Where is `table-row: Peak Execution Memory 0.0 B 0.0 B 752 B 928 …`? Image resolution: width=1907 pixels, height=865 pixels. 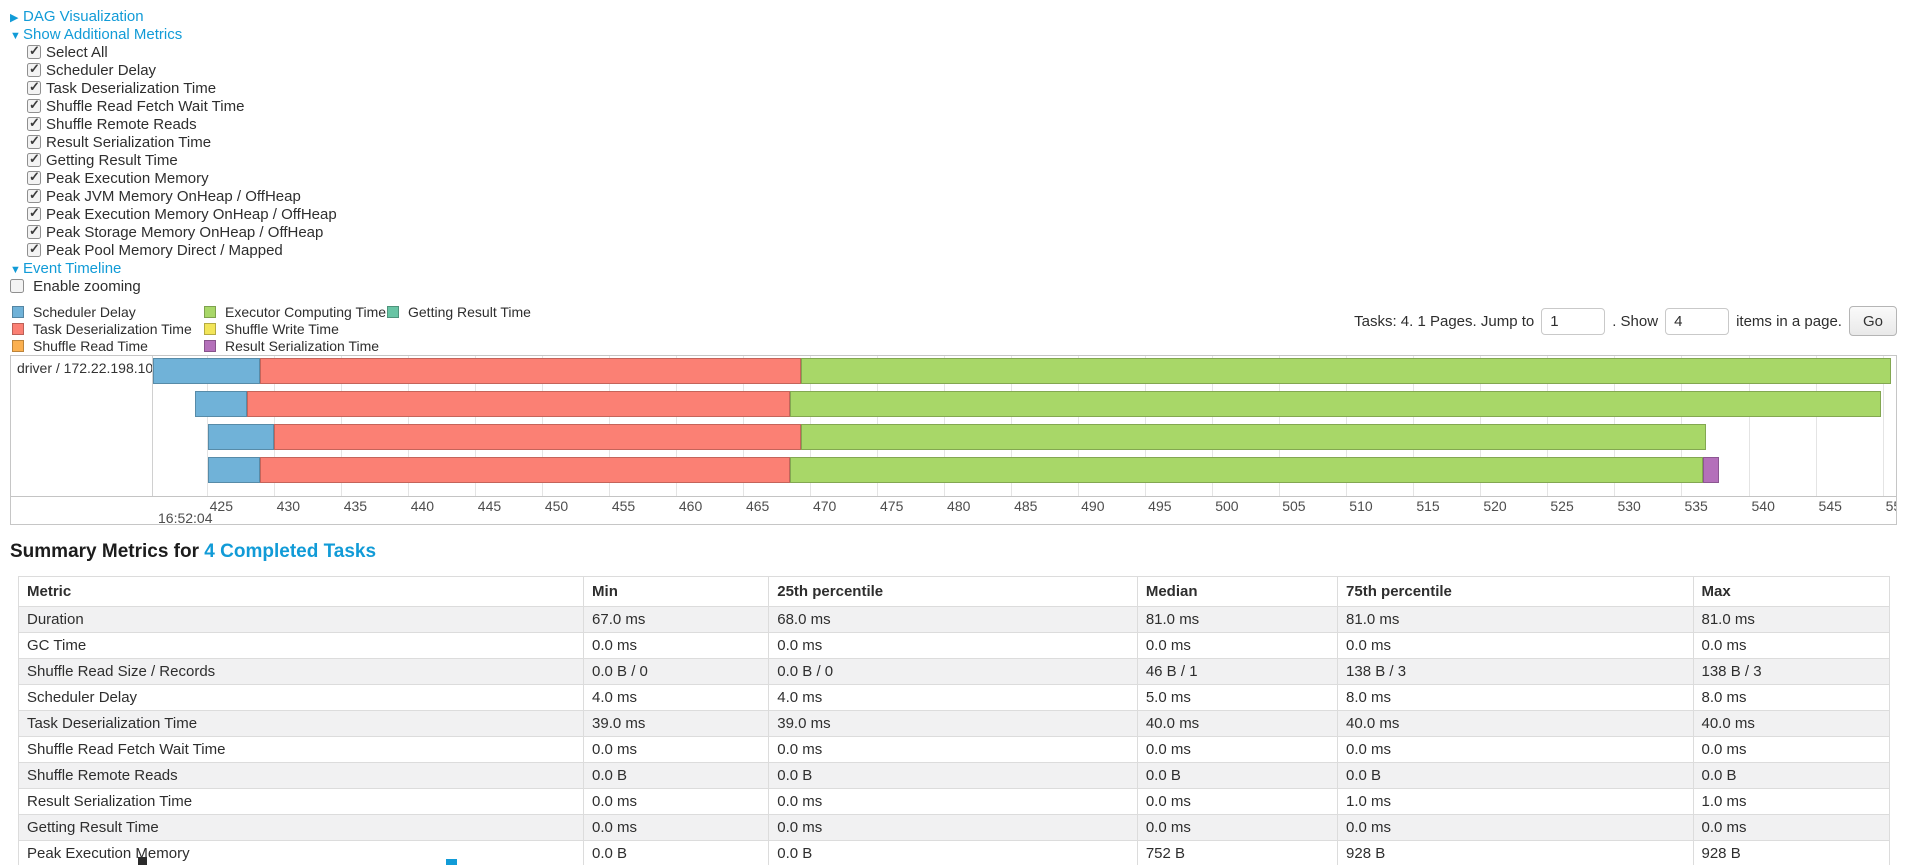
table-row: Peak Execution Memory 0.0 B 0.0 B 752 B 928 … is located at coordinates (953, 852).